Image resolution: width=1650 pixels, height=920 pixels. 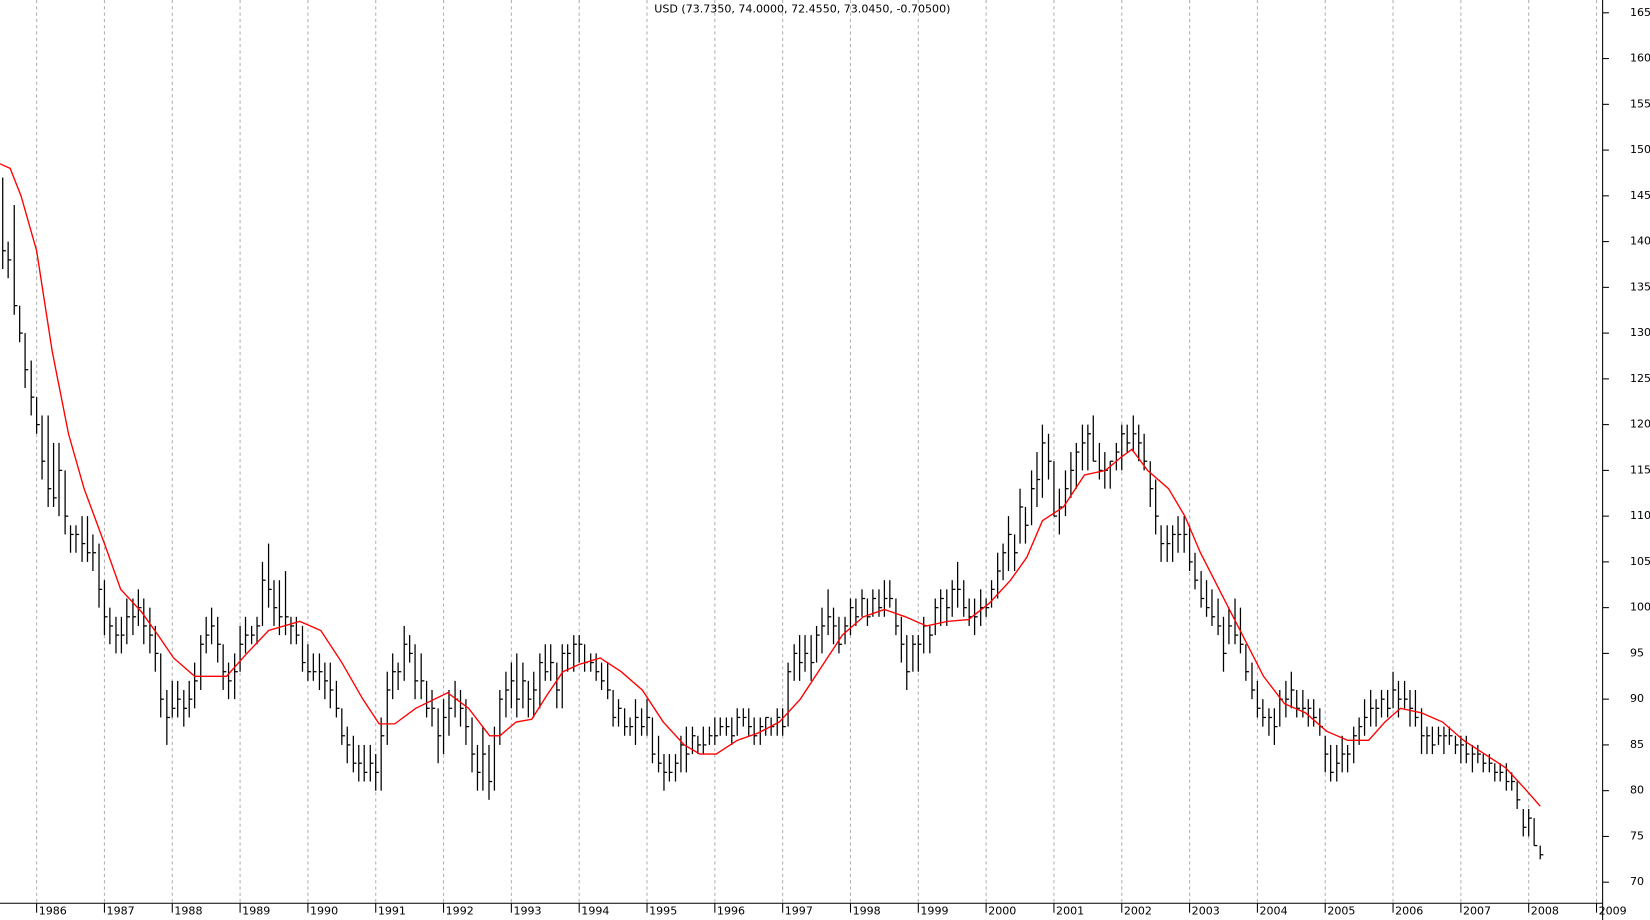 I want to click on x-tick-label: 2004, so click(x=1274, y=911).